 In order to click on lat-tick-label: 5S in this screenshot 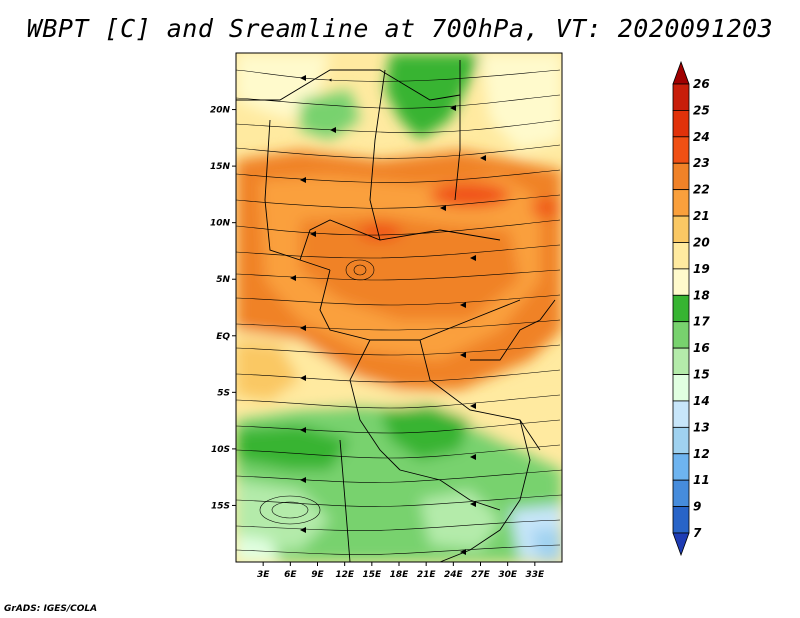, I will do `click(223, 393)`.